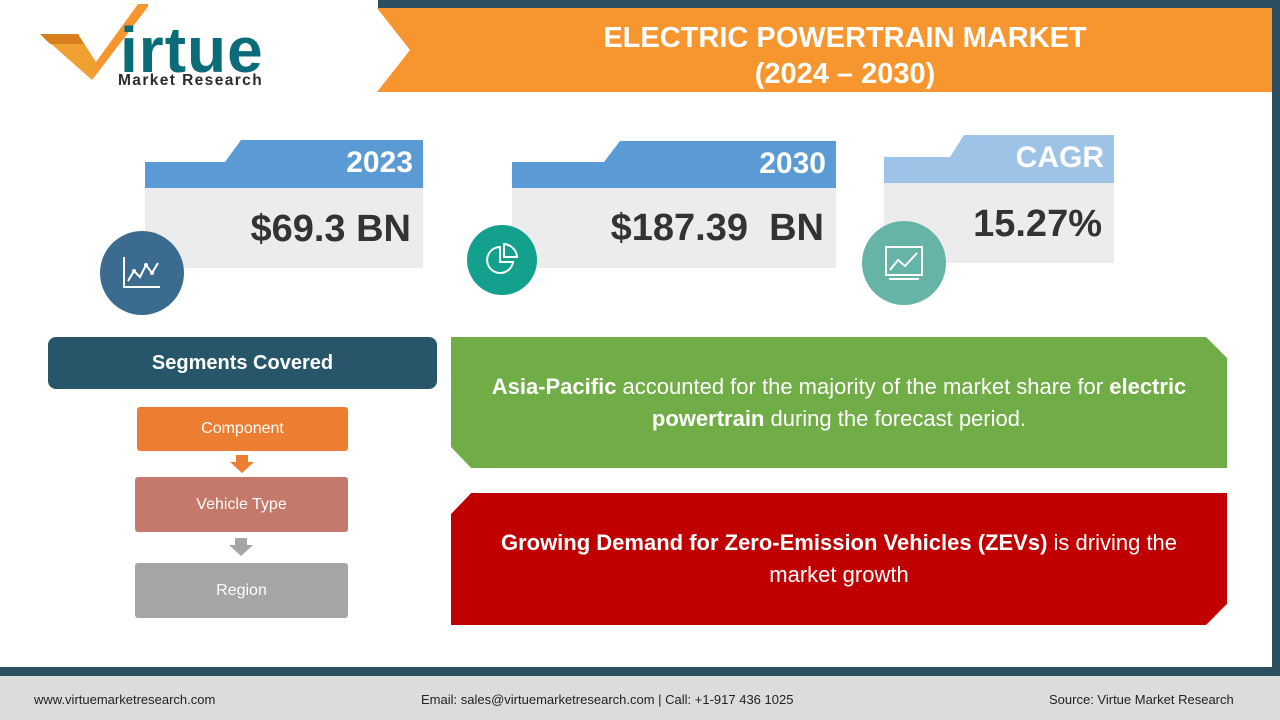 Image resolution: width=1280 pixels, height=720 pixels. What do you see at coordinates (192, 50) in the screenshot?
I see `logo-wordmark: irtue` at bounding box center [192, 50].